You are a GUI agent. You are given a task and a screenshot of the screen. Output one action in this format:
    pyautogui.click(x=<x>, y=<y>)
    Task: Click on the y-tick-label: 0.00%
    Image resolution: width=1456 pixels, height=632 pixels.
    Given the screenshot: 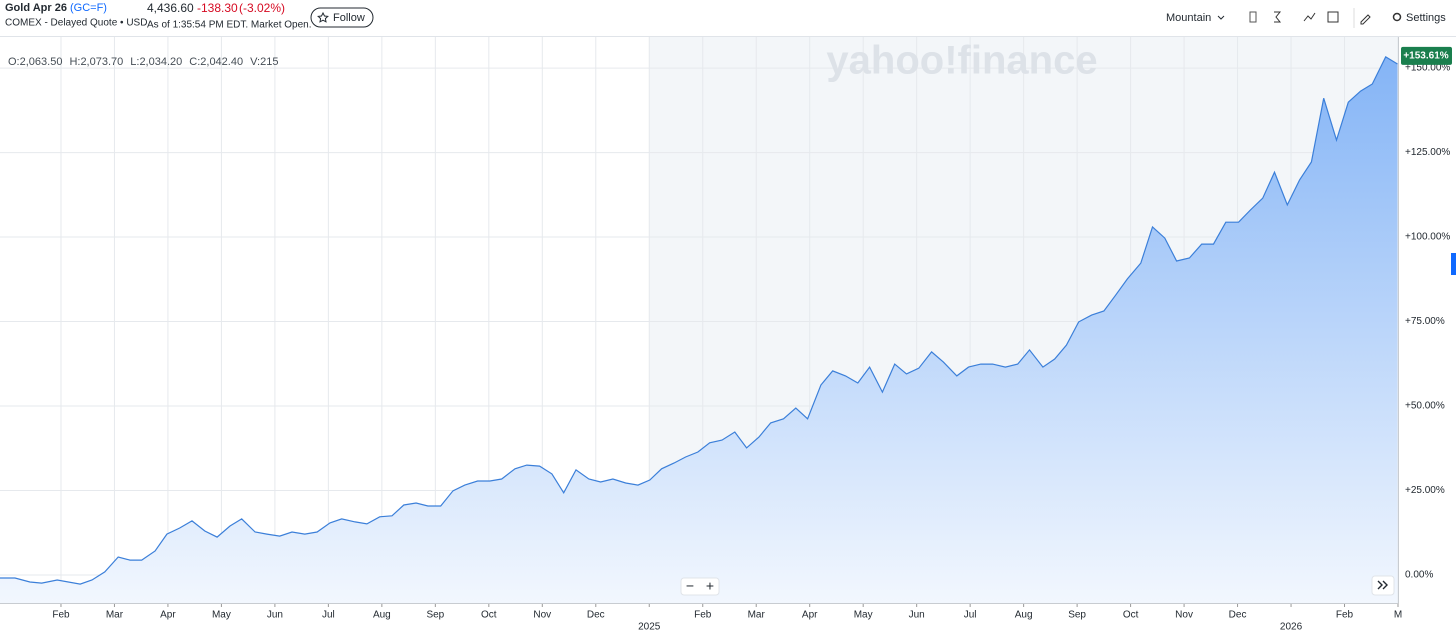 What is the action you would take?
    pyautogui.click(x=1419, y=575)
    